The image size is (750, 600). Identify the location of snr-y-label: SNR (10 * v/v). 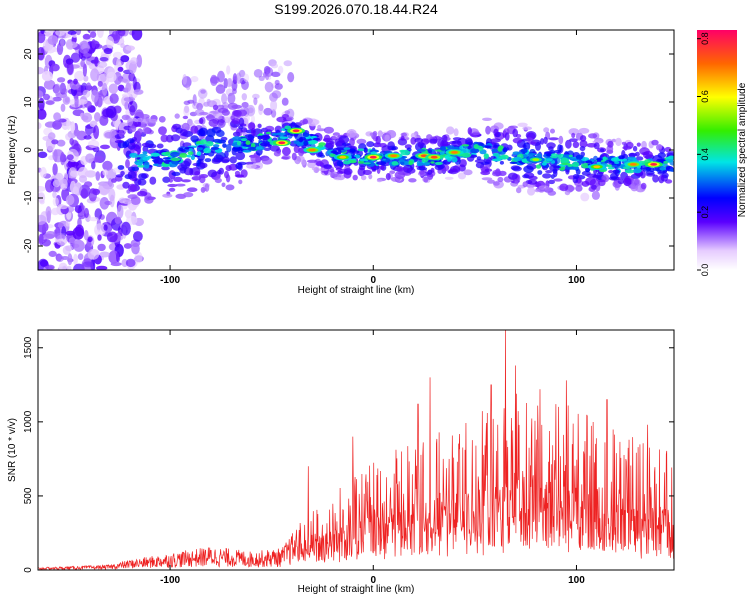
(12, 450).